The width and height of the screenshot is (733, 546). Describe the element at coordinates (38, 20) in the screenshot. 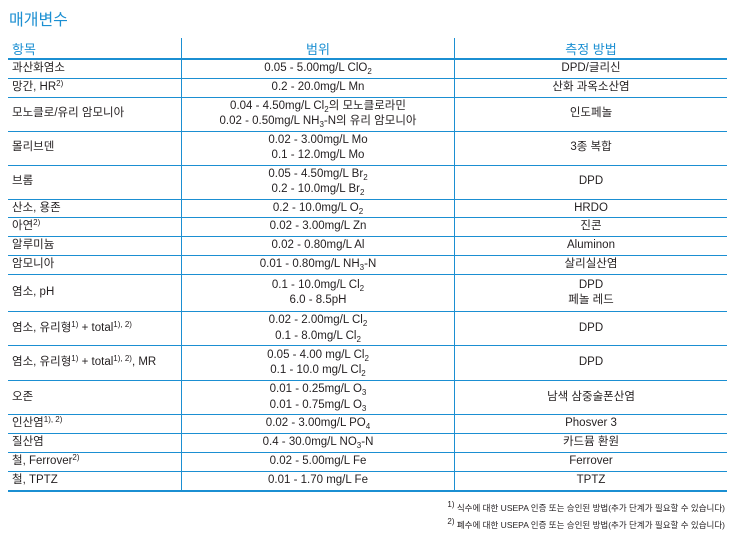

I see `page-title: 매개변수` at that location.